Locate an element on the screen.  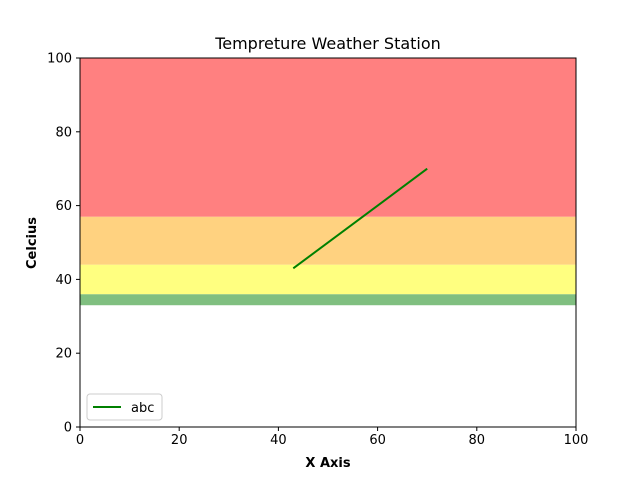
x-axis-label: X Axis is located at coordinates (327, 463).